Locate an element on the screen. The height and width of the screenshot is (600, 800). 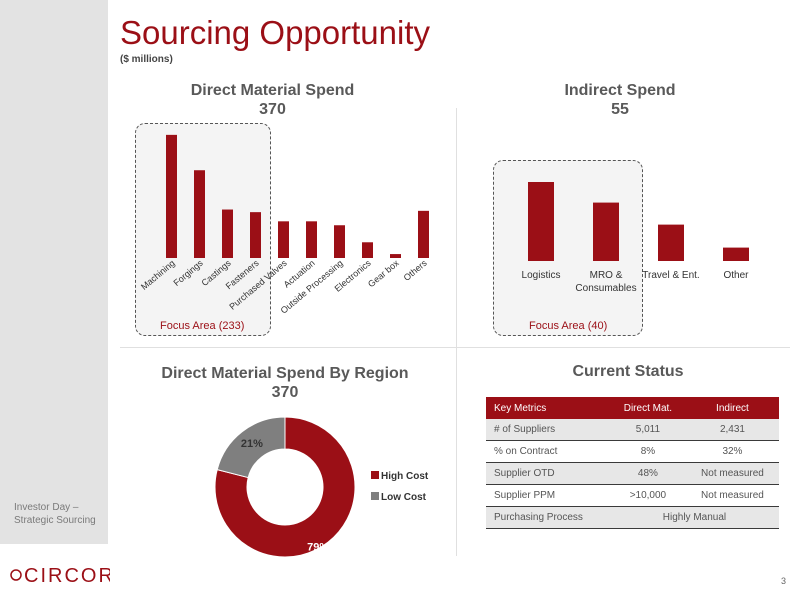
table-row: # of Suppliers 5,011 2,431 is located at coordinates (632, 430).